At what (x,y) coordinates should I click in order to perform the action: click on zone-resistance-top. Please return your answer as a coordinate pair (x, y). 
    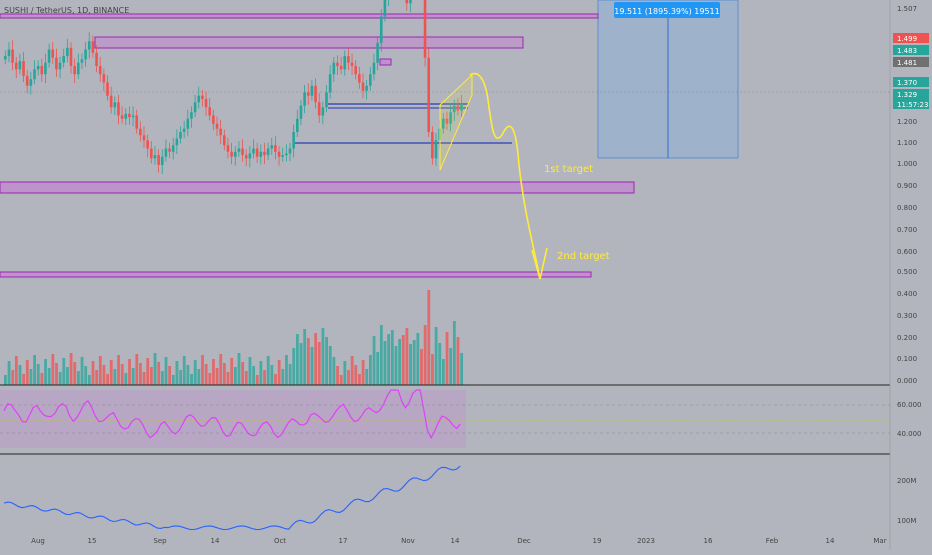
    Looking at the image, I should click on (299, 16).